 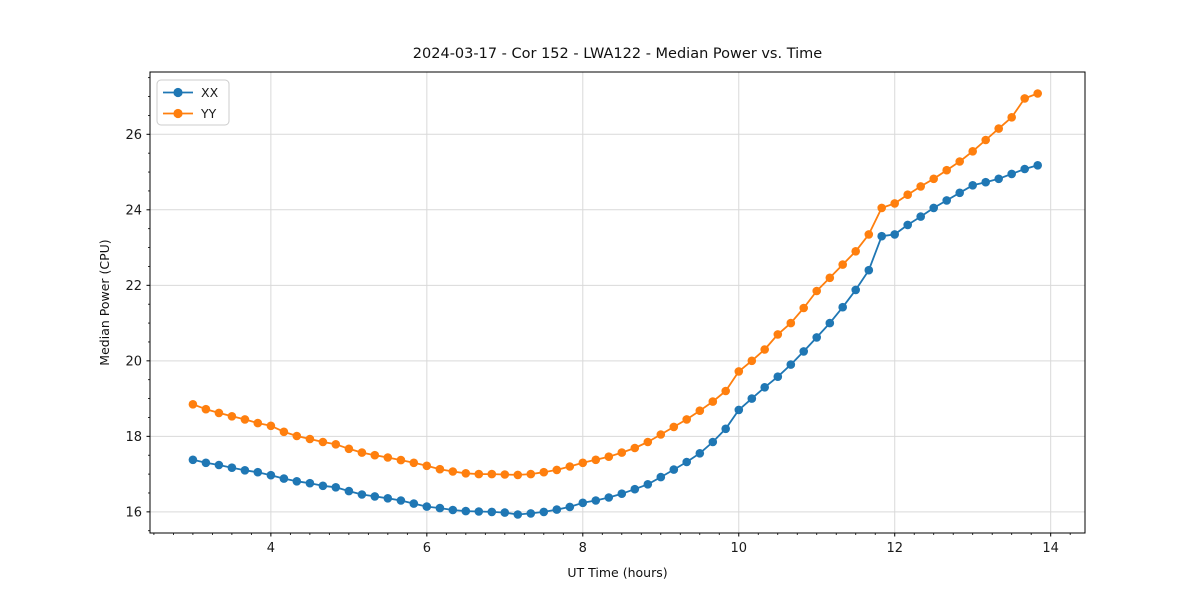 I want to click on x-tick-label: 4, so click(x=271, y=548).